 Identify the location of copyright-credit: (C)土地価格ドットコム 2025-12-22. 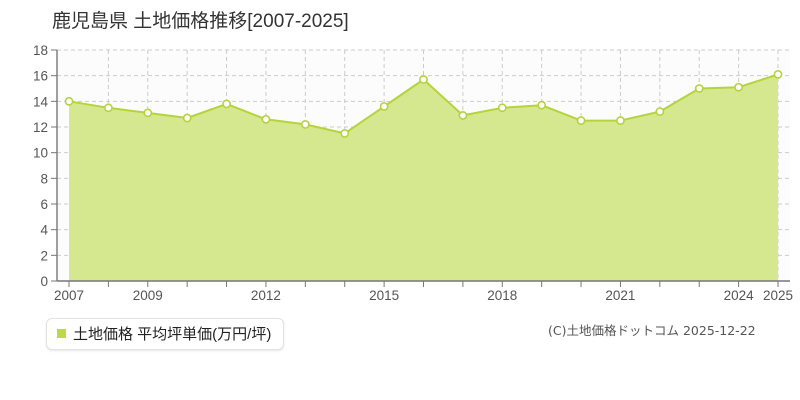
(652, 330).